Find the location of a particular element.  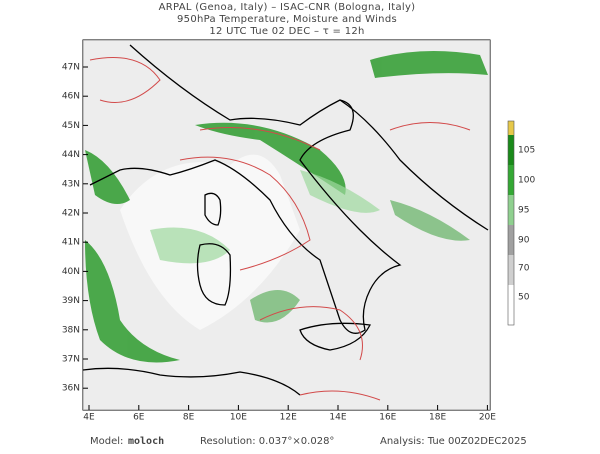

lon-label: 8E is located at coordinates (189, 418).